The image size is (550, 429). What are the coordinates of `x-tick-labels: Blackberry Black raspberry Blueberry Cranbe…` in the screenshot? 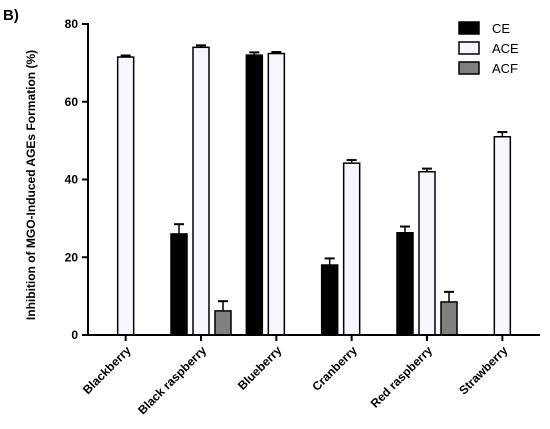 It's located at (295, 376).